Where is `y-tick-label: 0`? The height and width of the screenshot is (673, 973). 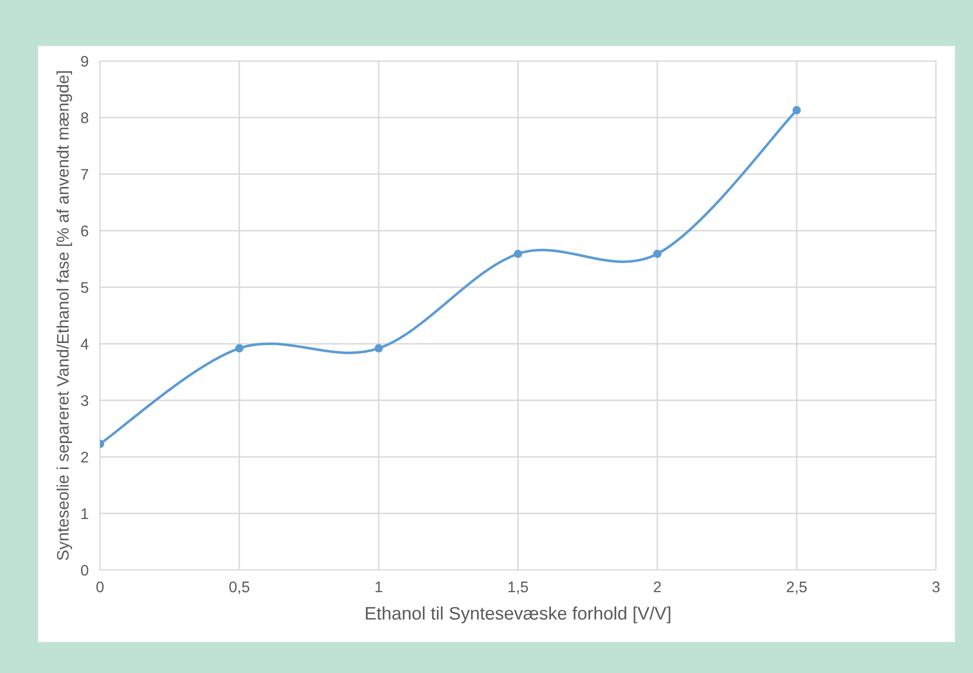
y-tick-label: 0 is located at coordinates (84, 570).